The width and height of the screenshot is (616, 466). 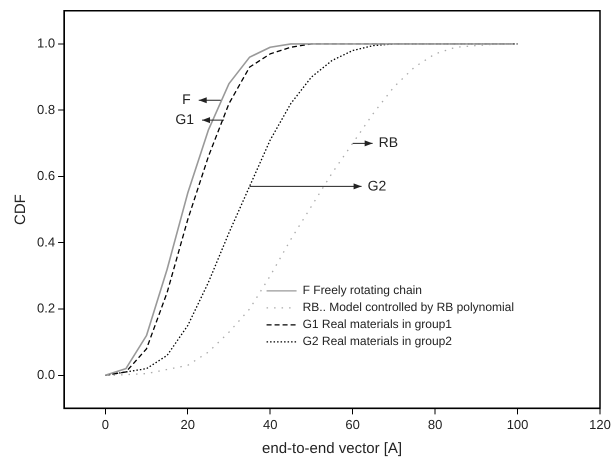 What do you see at coordinates (46, 242) in the screenshot?
I see `y-tick-label: 0.4` at bounding box center [46, 242].